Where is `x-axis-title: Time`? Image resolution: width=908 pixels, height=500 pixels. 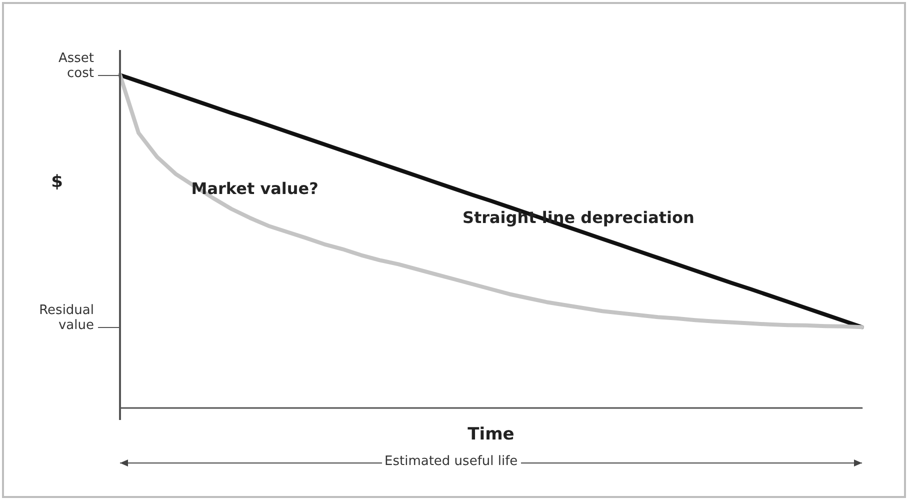 x-axis-title: Time is located at coordinates (491, 434).